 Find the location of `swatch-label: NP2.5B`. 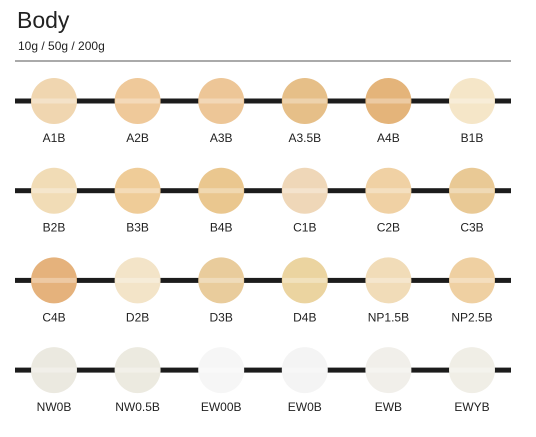

swatch-label: NP2.5B is located at coordinates (471, 317).